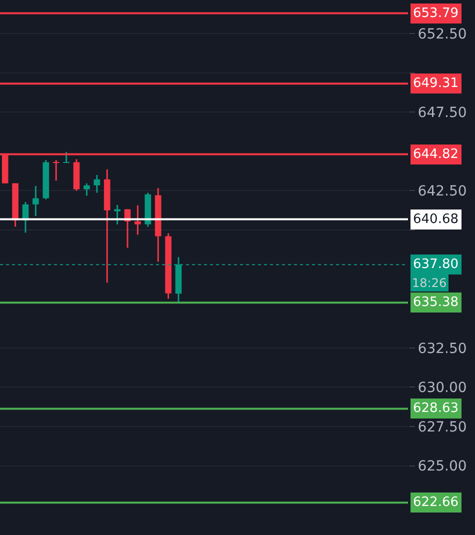 The height and width of the screenshot is (535, 475). Describe the element at coordinates (435, 13) in the screenshot. I see `ref-line-label: 653.79` at that location.